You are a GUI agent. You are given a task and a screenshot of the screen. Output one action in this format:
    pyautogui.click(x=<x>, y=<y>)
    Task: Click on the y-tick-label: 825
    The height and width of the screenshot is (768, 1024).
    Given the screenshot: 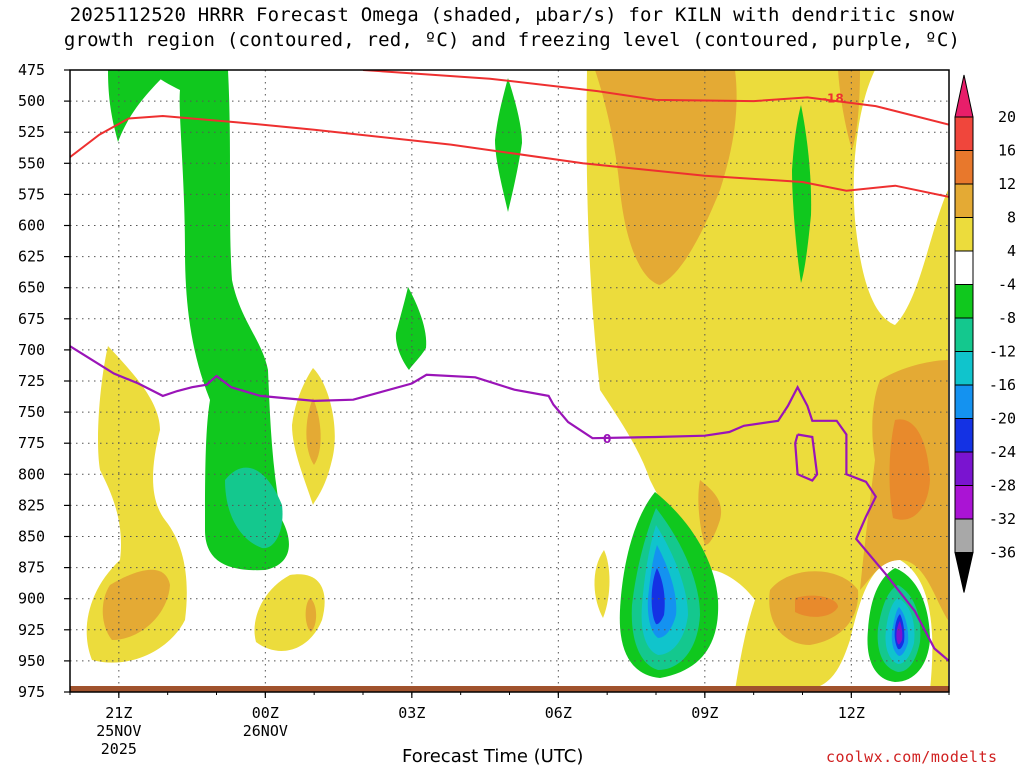 What is the action you would take?
    pyautogui.click(x=31, y=505)
    